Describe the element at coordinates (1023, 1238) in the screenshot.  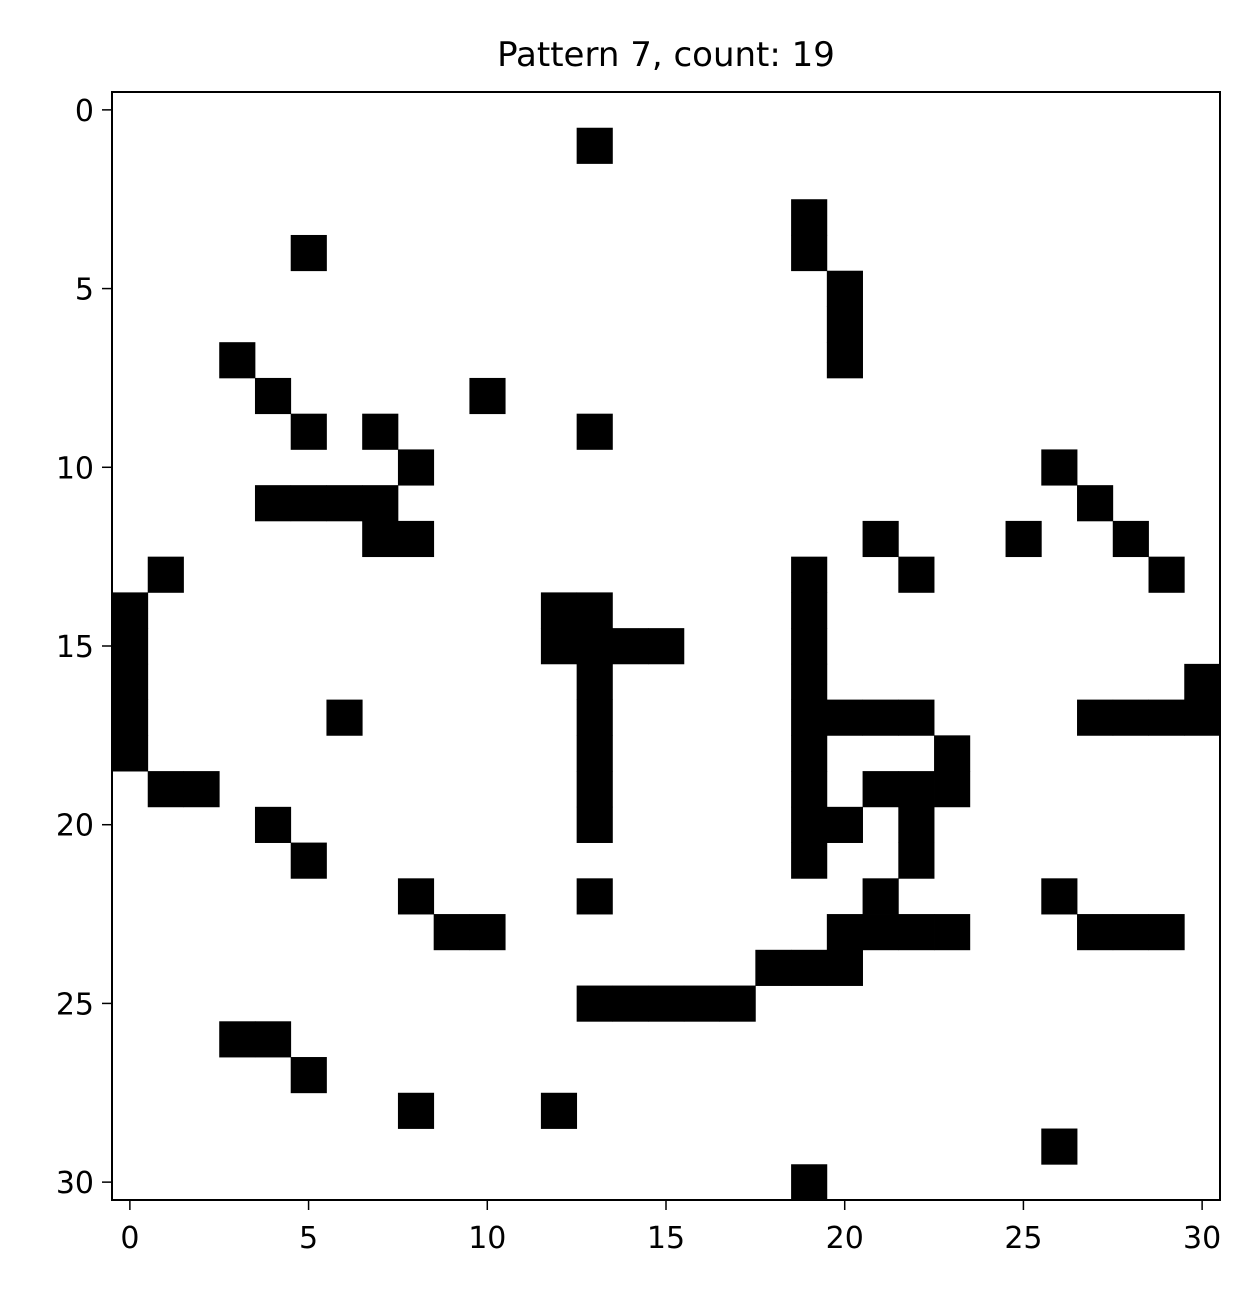
I see `x-tick-label: 25` at that location.